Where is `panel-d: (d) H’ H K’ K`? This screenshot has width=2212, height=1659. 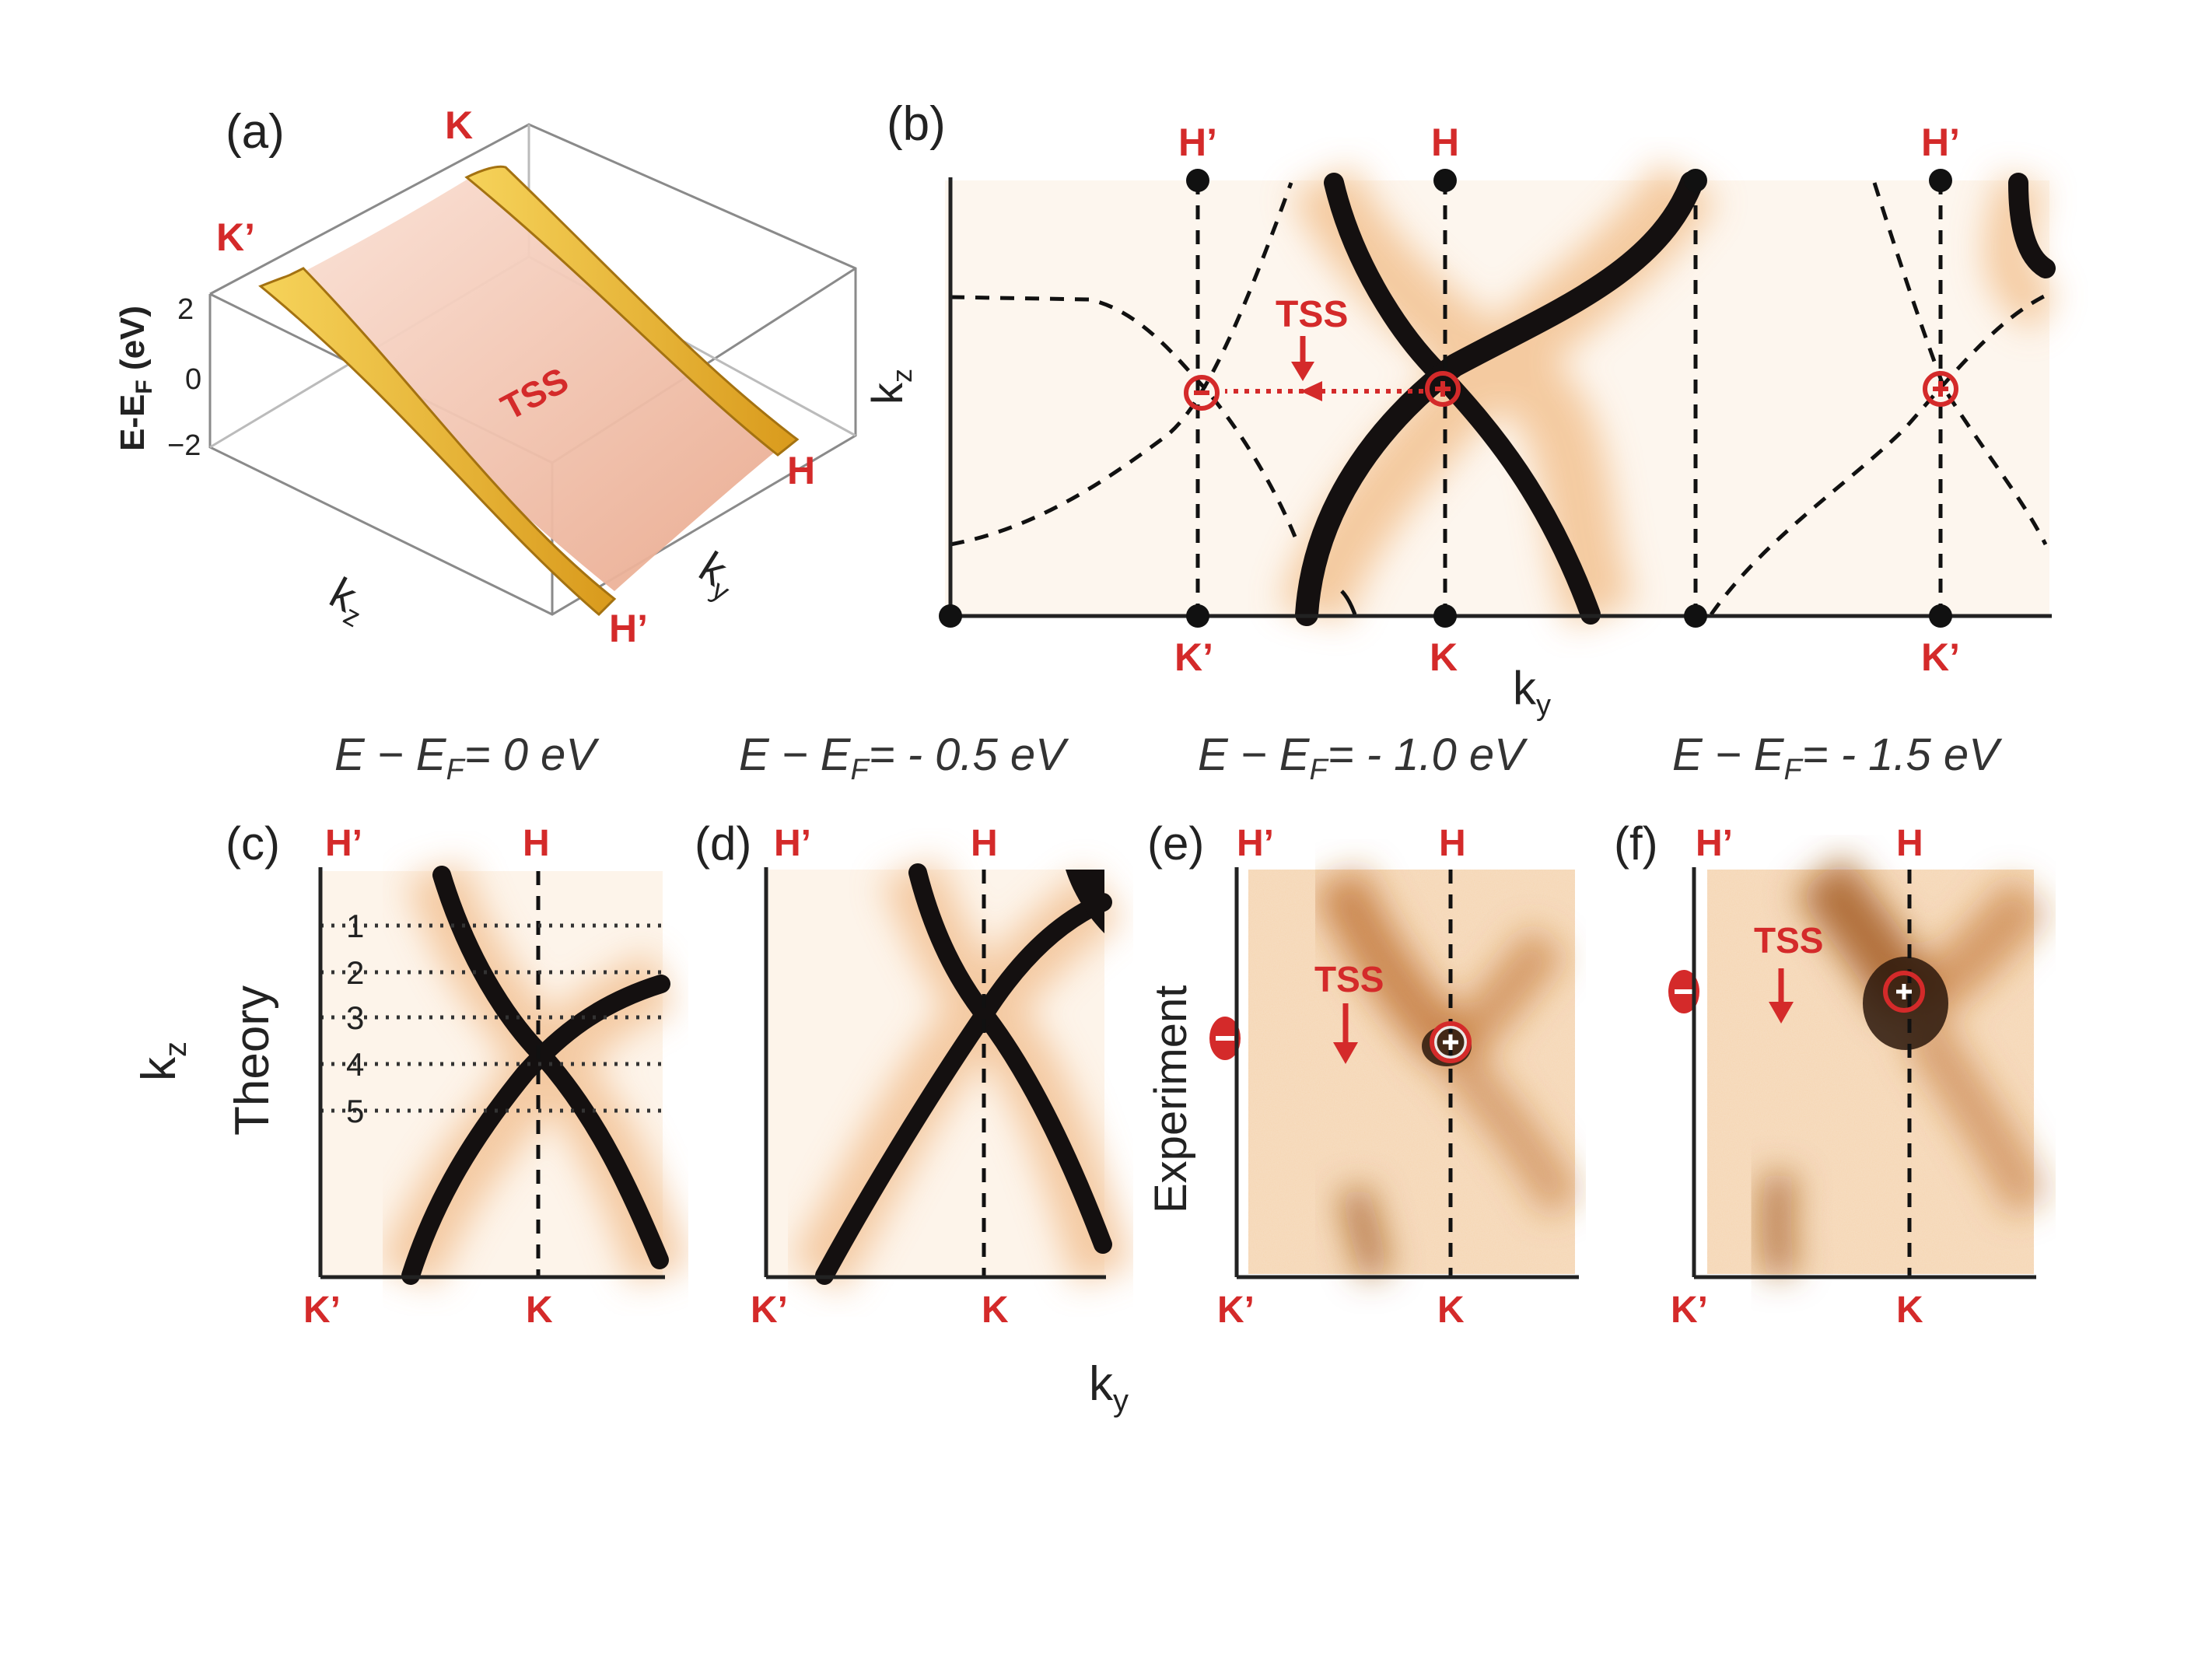
panel-d: (d) H’ H K’ K is located at coordinates (915, 1074).